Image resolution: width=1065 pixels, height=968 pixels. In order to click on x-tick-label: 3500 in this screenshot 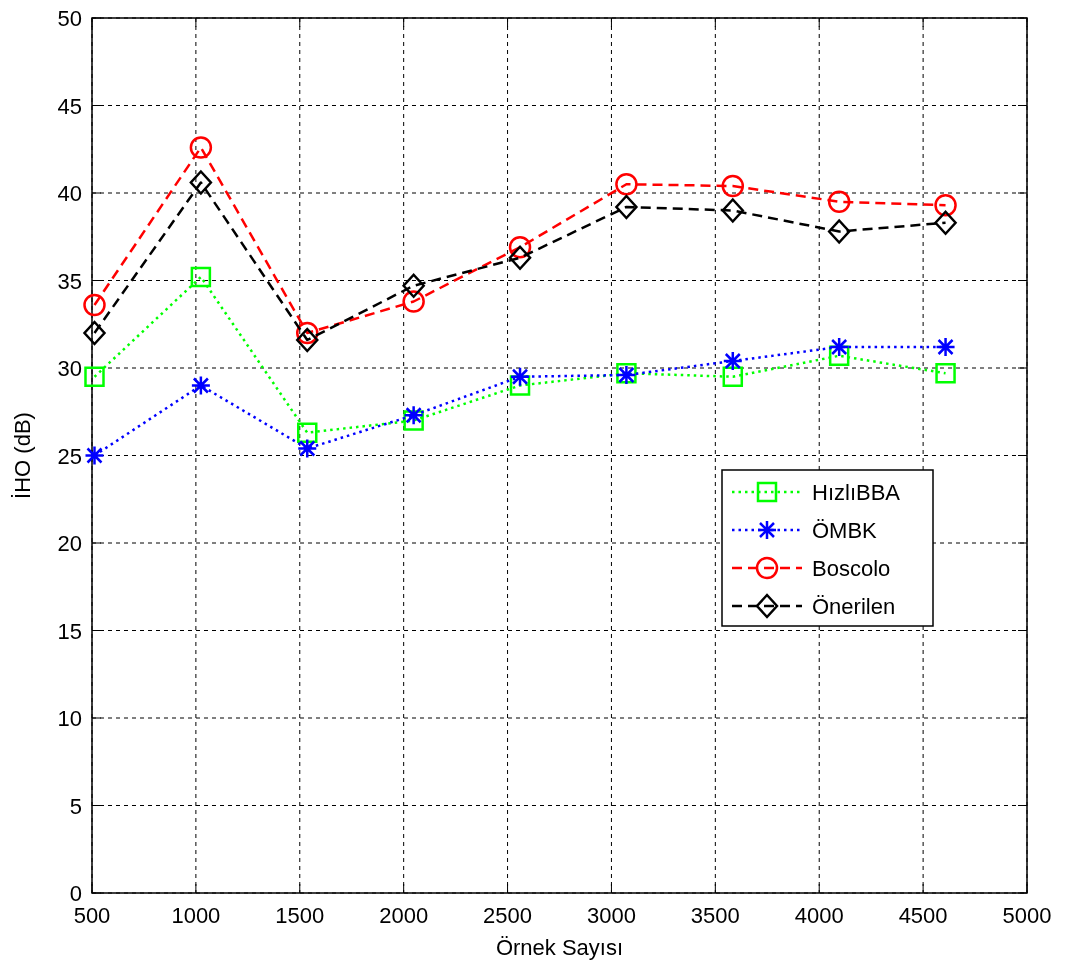, I will do `click(715, 915)`.